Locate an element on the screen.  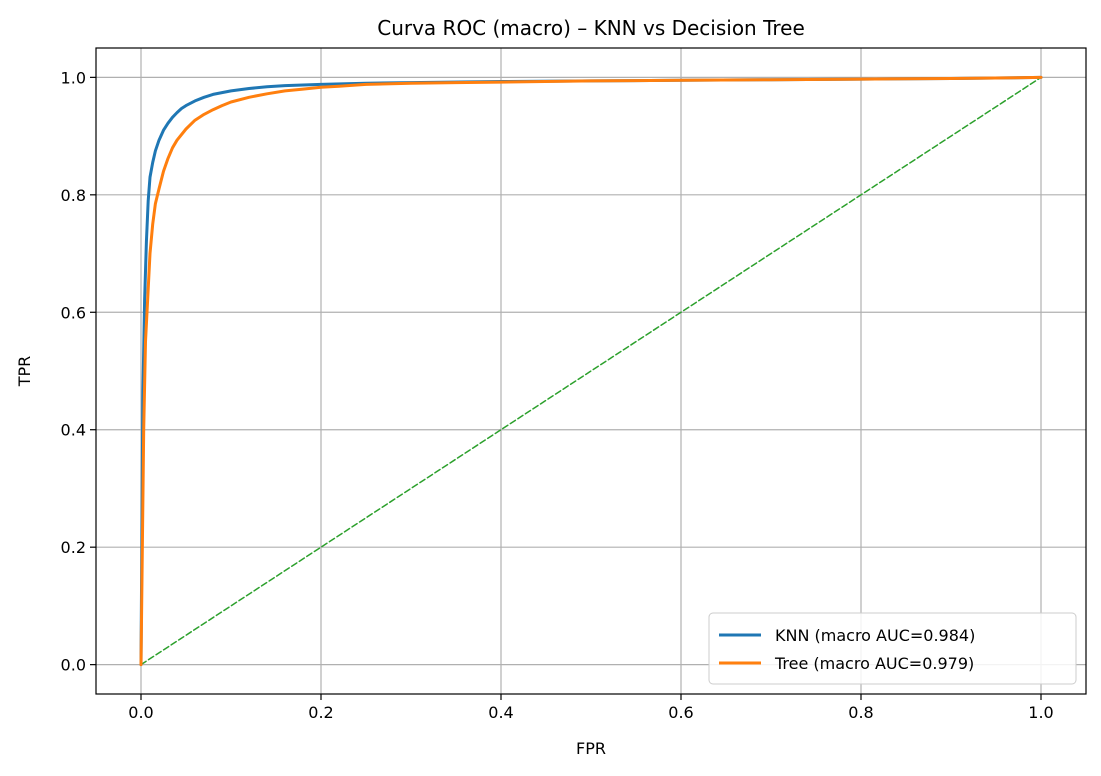
y-tick-label: 0.6 is located at coordinates (73, 312).